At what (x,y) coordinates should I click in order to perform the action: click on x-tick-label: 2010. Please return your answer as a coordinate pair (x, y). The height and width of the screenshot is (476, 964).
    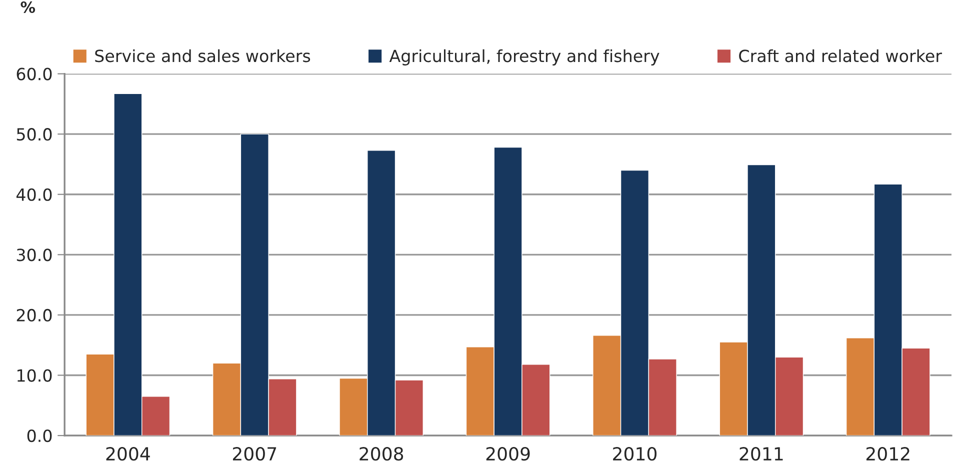
    Looking at the image, I should click on (634, 453).